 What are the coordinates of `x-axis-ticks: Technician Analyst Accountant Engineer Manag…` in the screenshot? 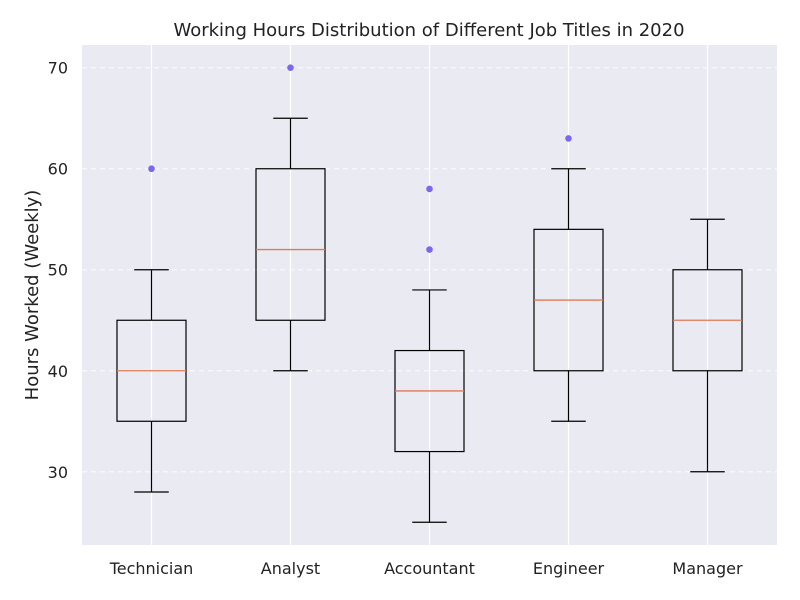 It's located at (426, 568).